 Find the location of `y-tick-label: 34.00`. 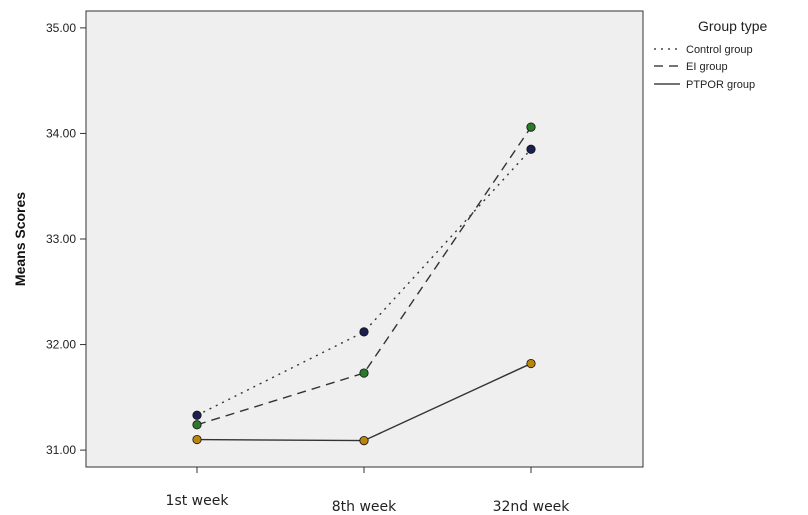

y-tick-label: 34.00 is located at coordinates (61, 133).